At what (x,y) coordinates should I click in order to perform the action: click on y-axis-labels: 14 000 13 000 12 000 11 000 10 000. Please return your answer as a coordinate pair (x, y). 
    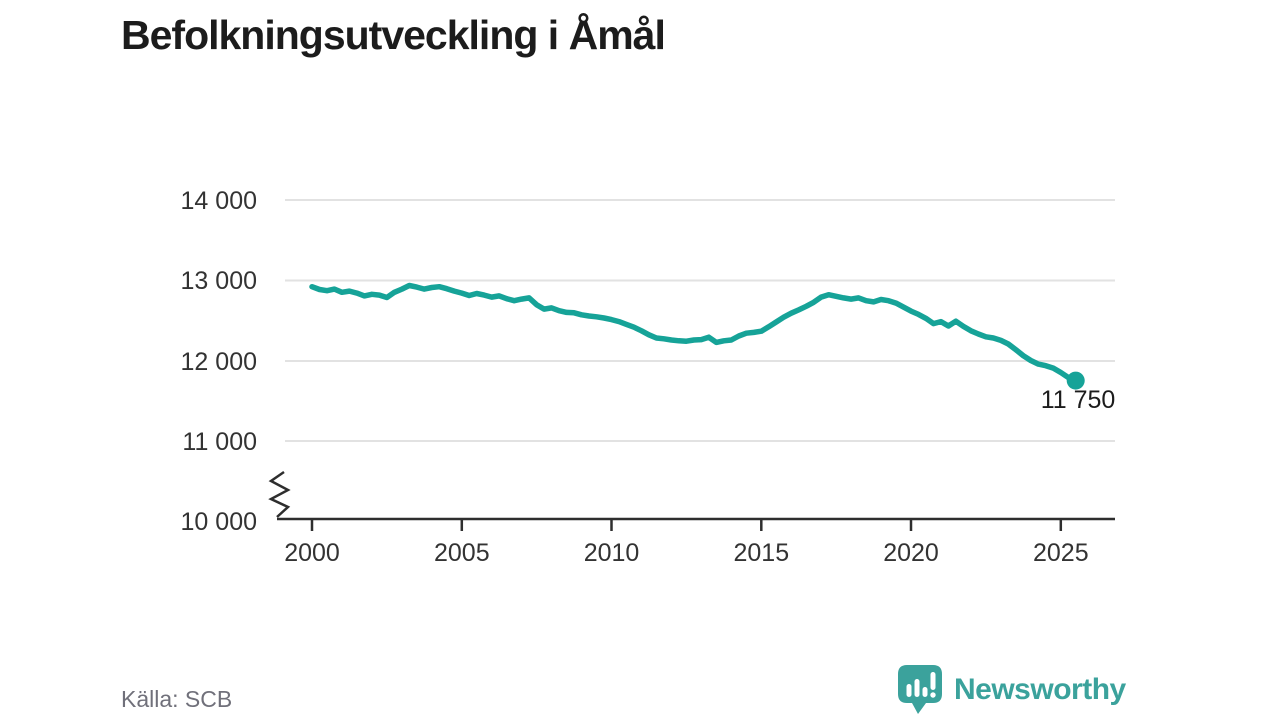
    Looking at the image, I should click on (219, 361).